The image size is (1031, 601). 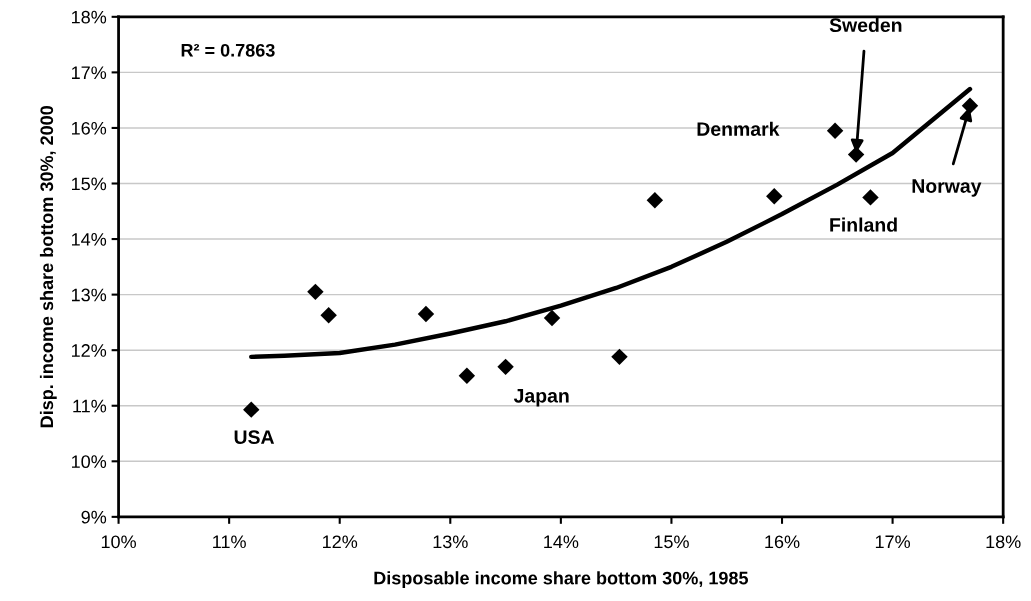 I want to click on annotation: Sweden, so click(x=865, y=25).